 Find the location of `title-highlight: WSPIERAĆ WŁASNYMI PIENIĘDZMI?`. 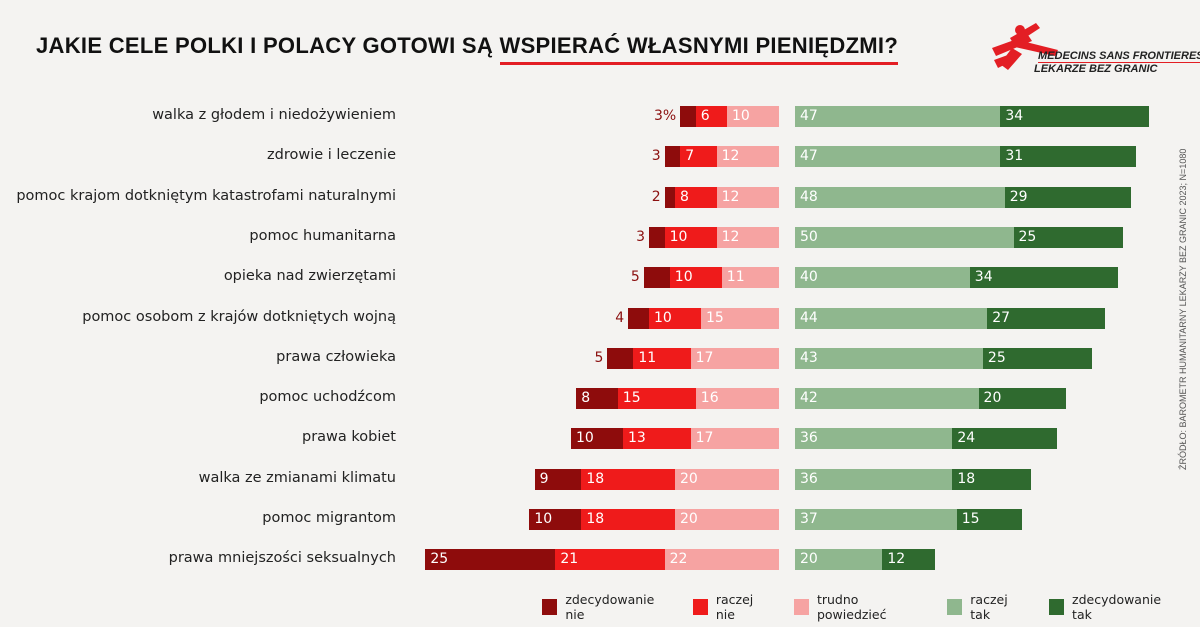

title-highlight: WSPIERAĆ WŁASNYMI PIENIĘDZMI? is located at coordinates (699, 49).